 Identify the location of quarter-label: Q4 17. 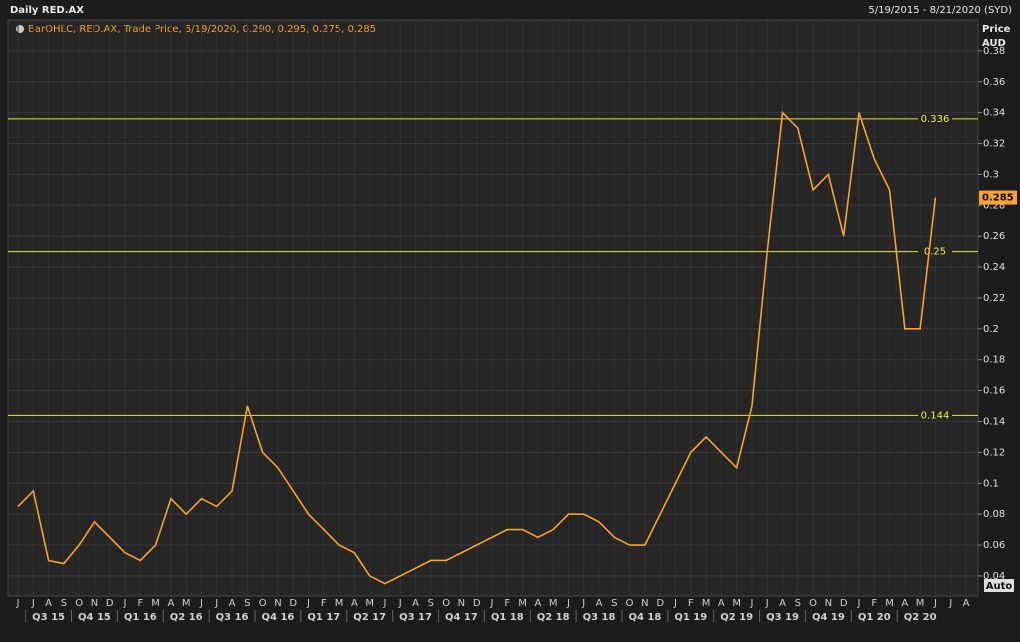
(461, 617).